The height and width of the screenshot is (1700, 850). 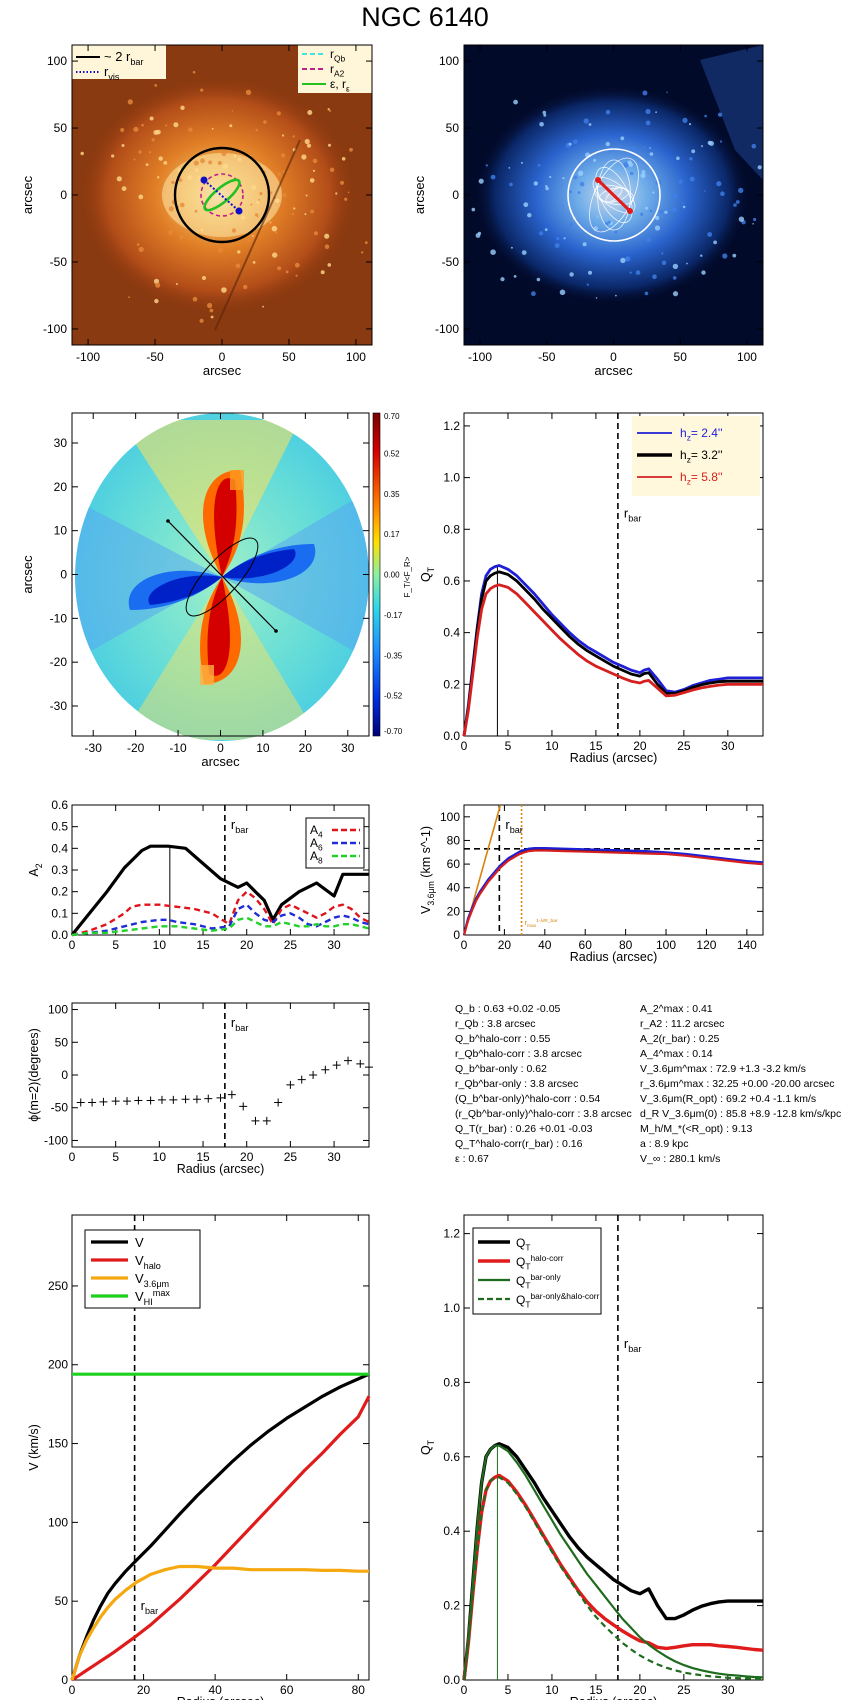 What do you see at coordinates (524, 1129) in the screenshot?
I see `parameter-line: Q_T(r_bar) : 0.26 +0.01 -0.03` at bounding box center [524, 1129].